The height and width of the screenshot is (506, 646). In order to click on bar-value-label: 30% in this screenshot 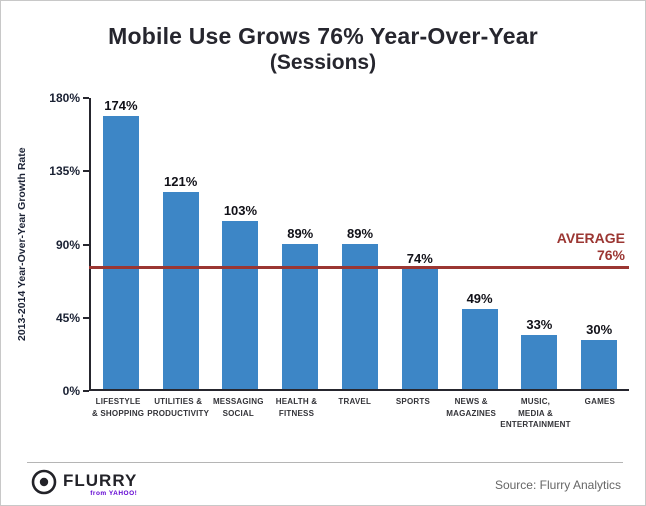, I will do `click(599, 330)`.